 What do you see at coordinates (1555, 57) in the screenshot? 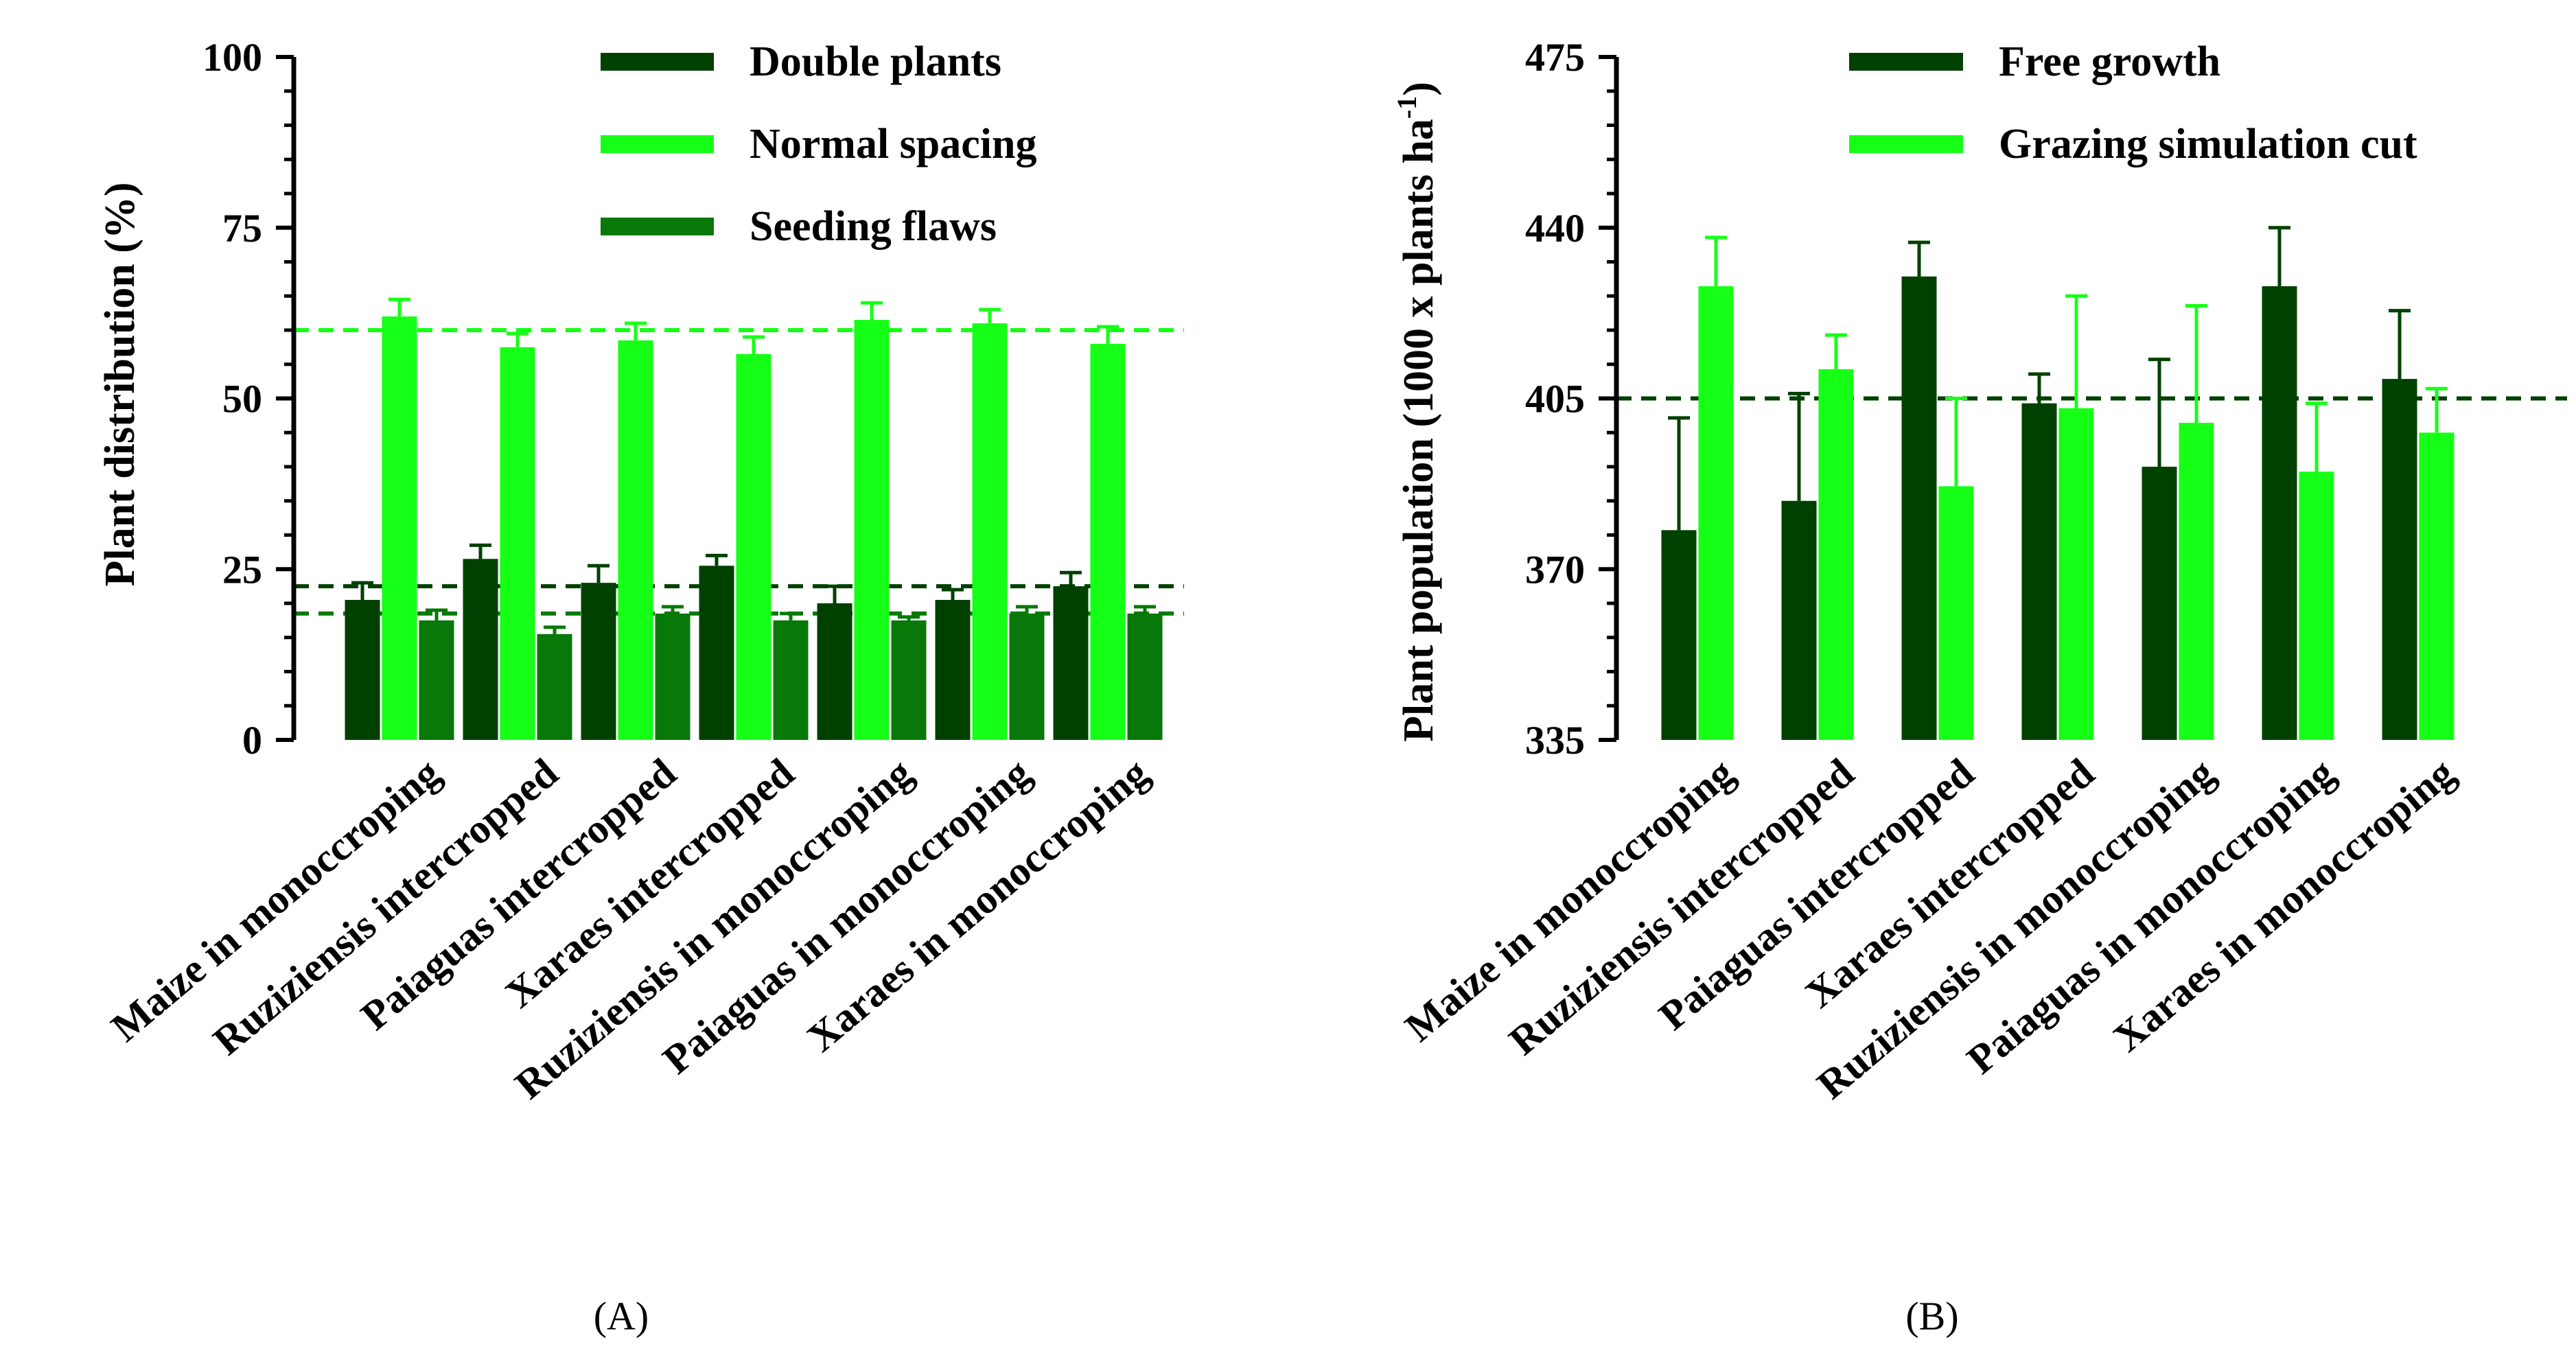
I see `y-tick-label-b-4: 475` at bounding box center [1555, 57].